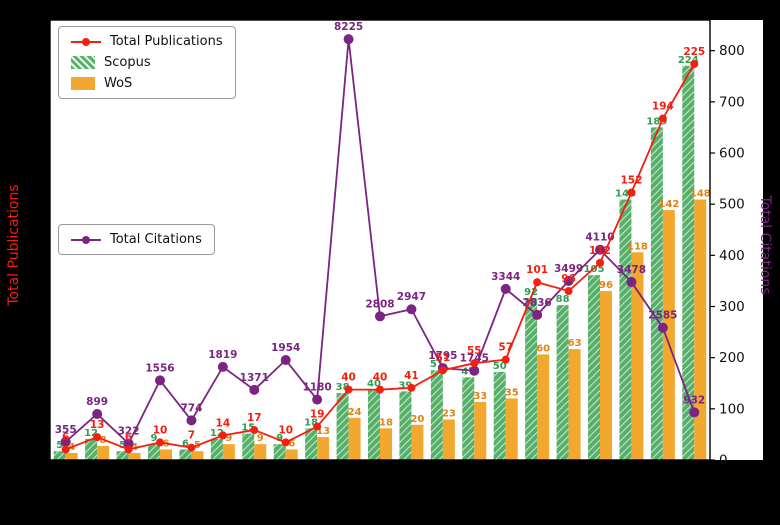  What do you see at coordinates (700, 194) in the screenshot?
I see `wos-value-label: 148` at bounding box center [700, 194].